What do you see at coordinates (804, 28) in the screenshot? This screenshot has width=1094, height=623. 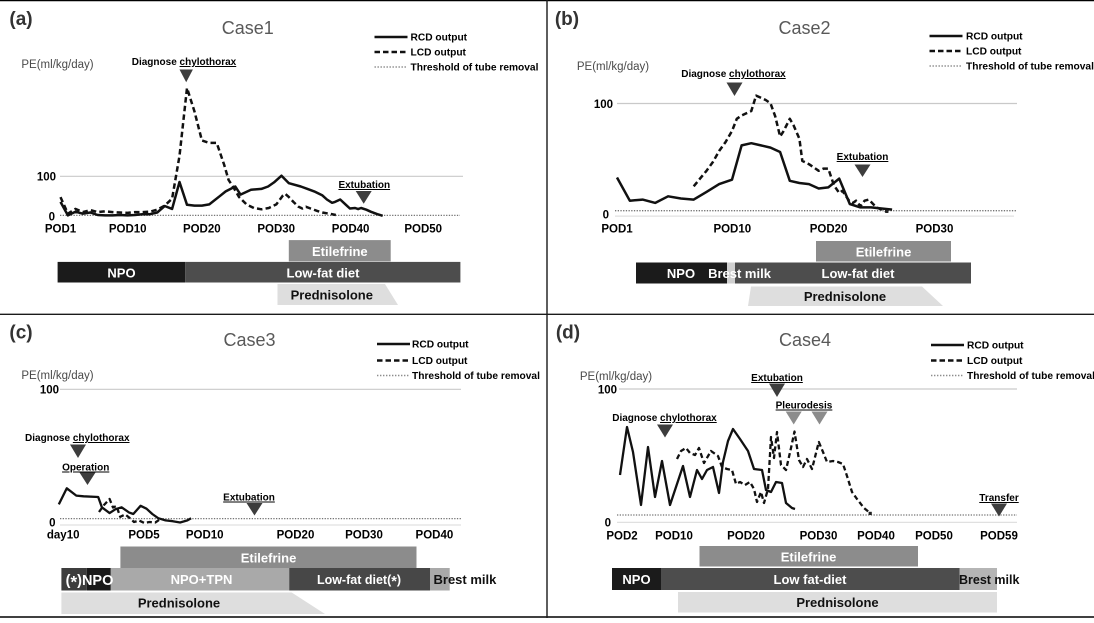 I see `svg-text: Case2` at bounding box center [804, 28].